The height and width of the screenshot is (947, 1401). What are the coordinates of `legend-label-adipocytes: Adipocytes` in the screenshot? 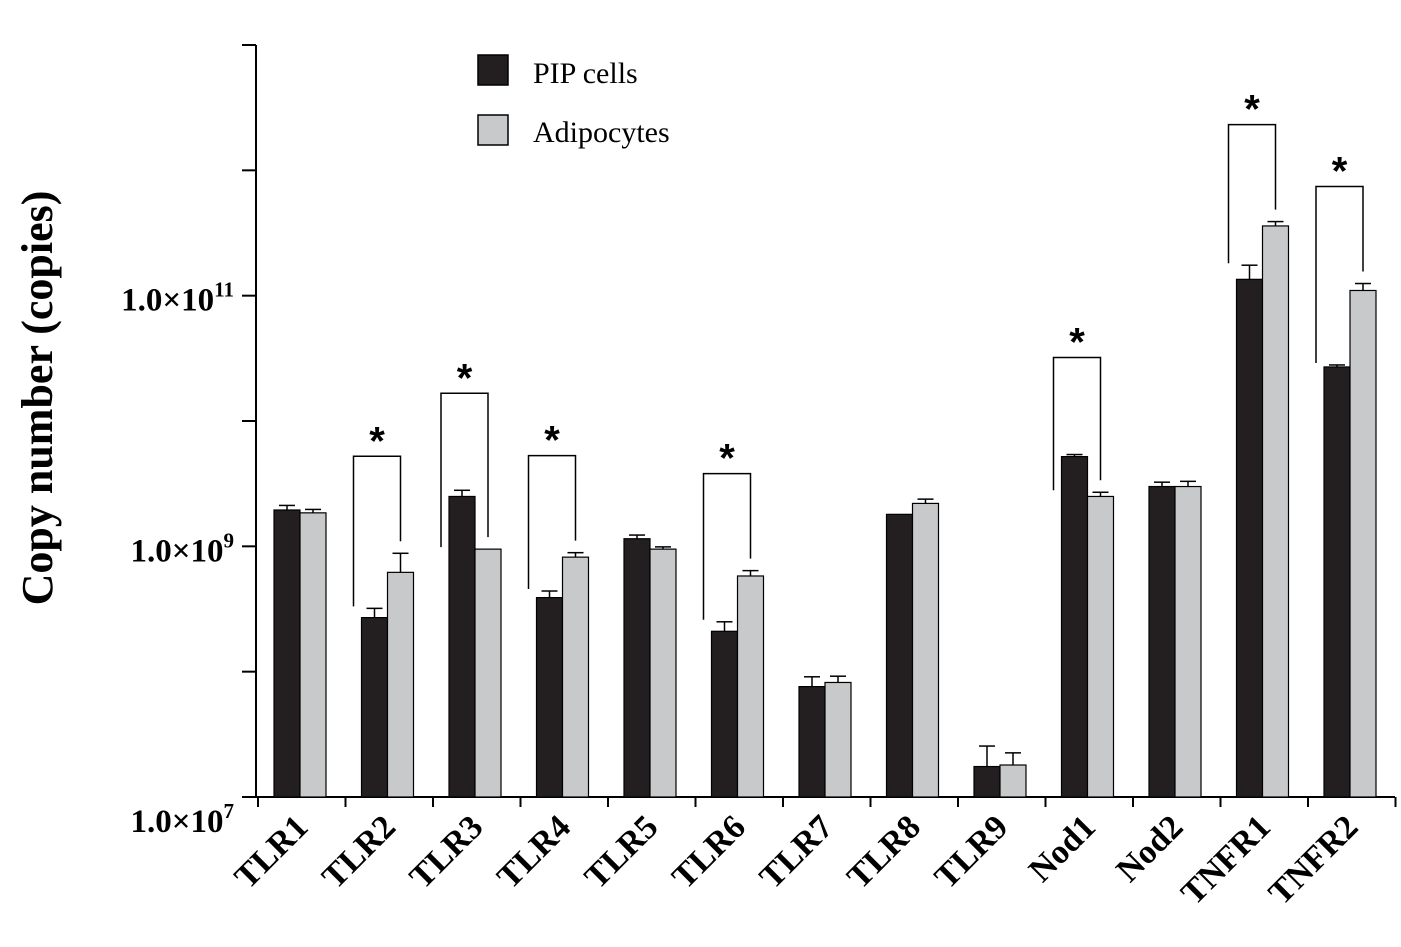 It's located at (601, 132).